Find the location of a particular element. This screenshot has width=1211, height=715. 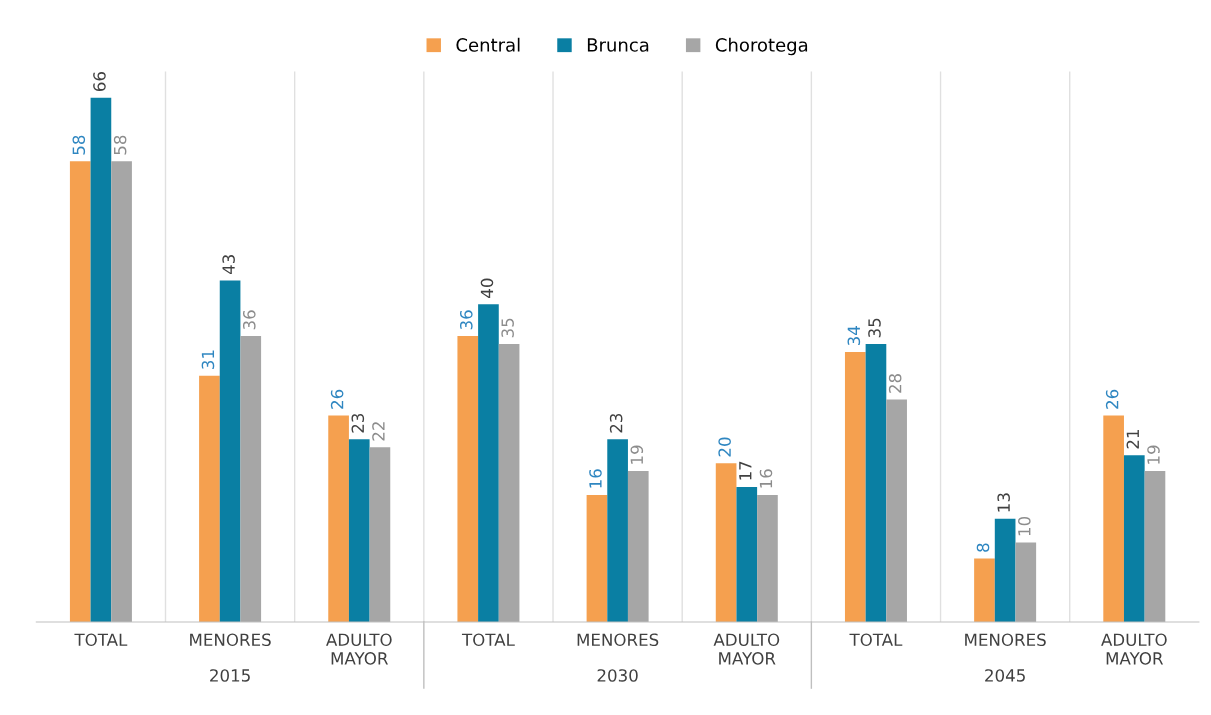

text: 2045 is located at coordinates (1005, 675).